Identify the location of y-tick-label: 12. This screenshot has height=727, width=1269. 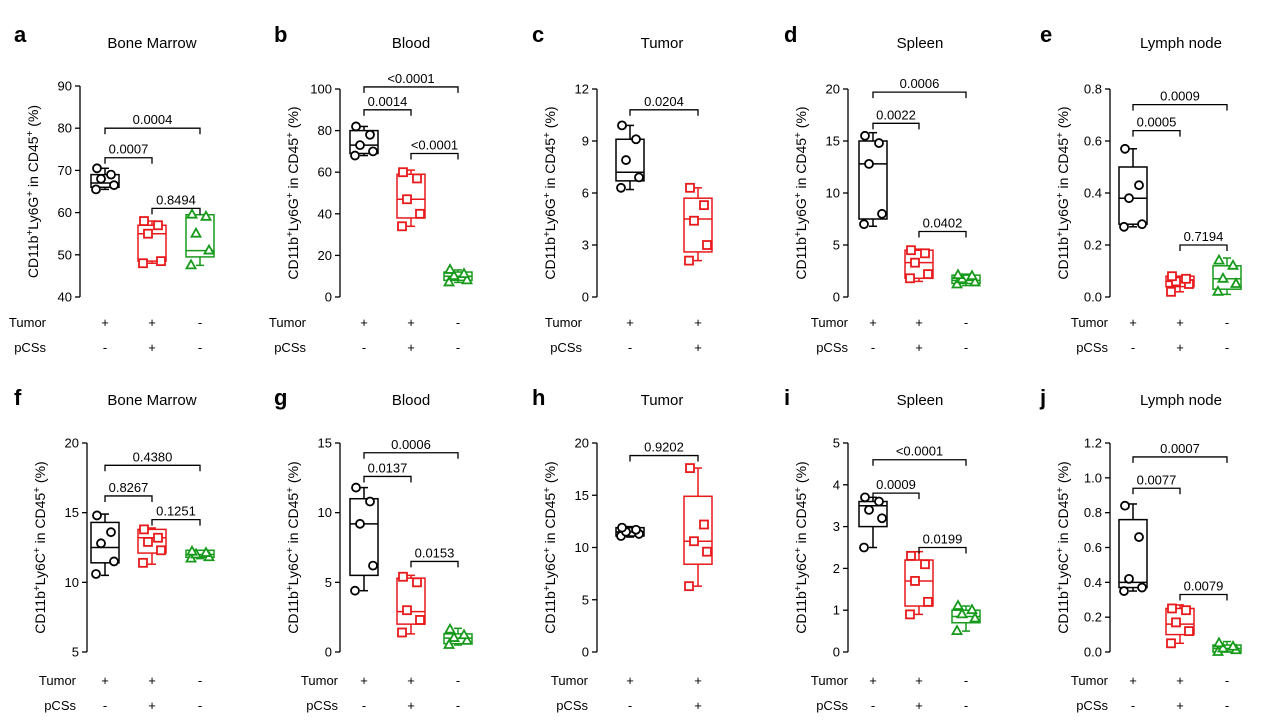
(582, 89).